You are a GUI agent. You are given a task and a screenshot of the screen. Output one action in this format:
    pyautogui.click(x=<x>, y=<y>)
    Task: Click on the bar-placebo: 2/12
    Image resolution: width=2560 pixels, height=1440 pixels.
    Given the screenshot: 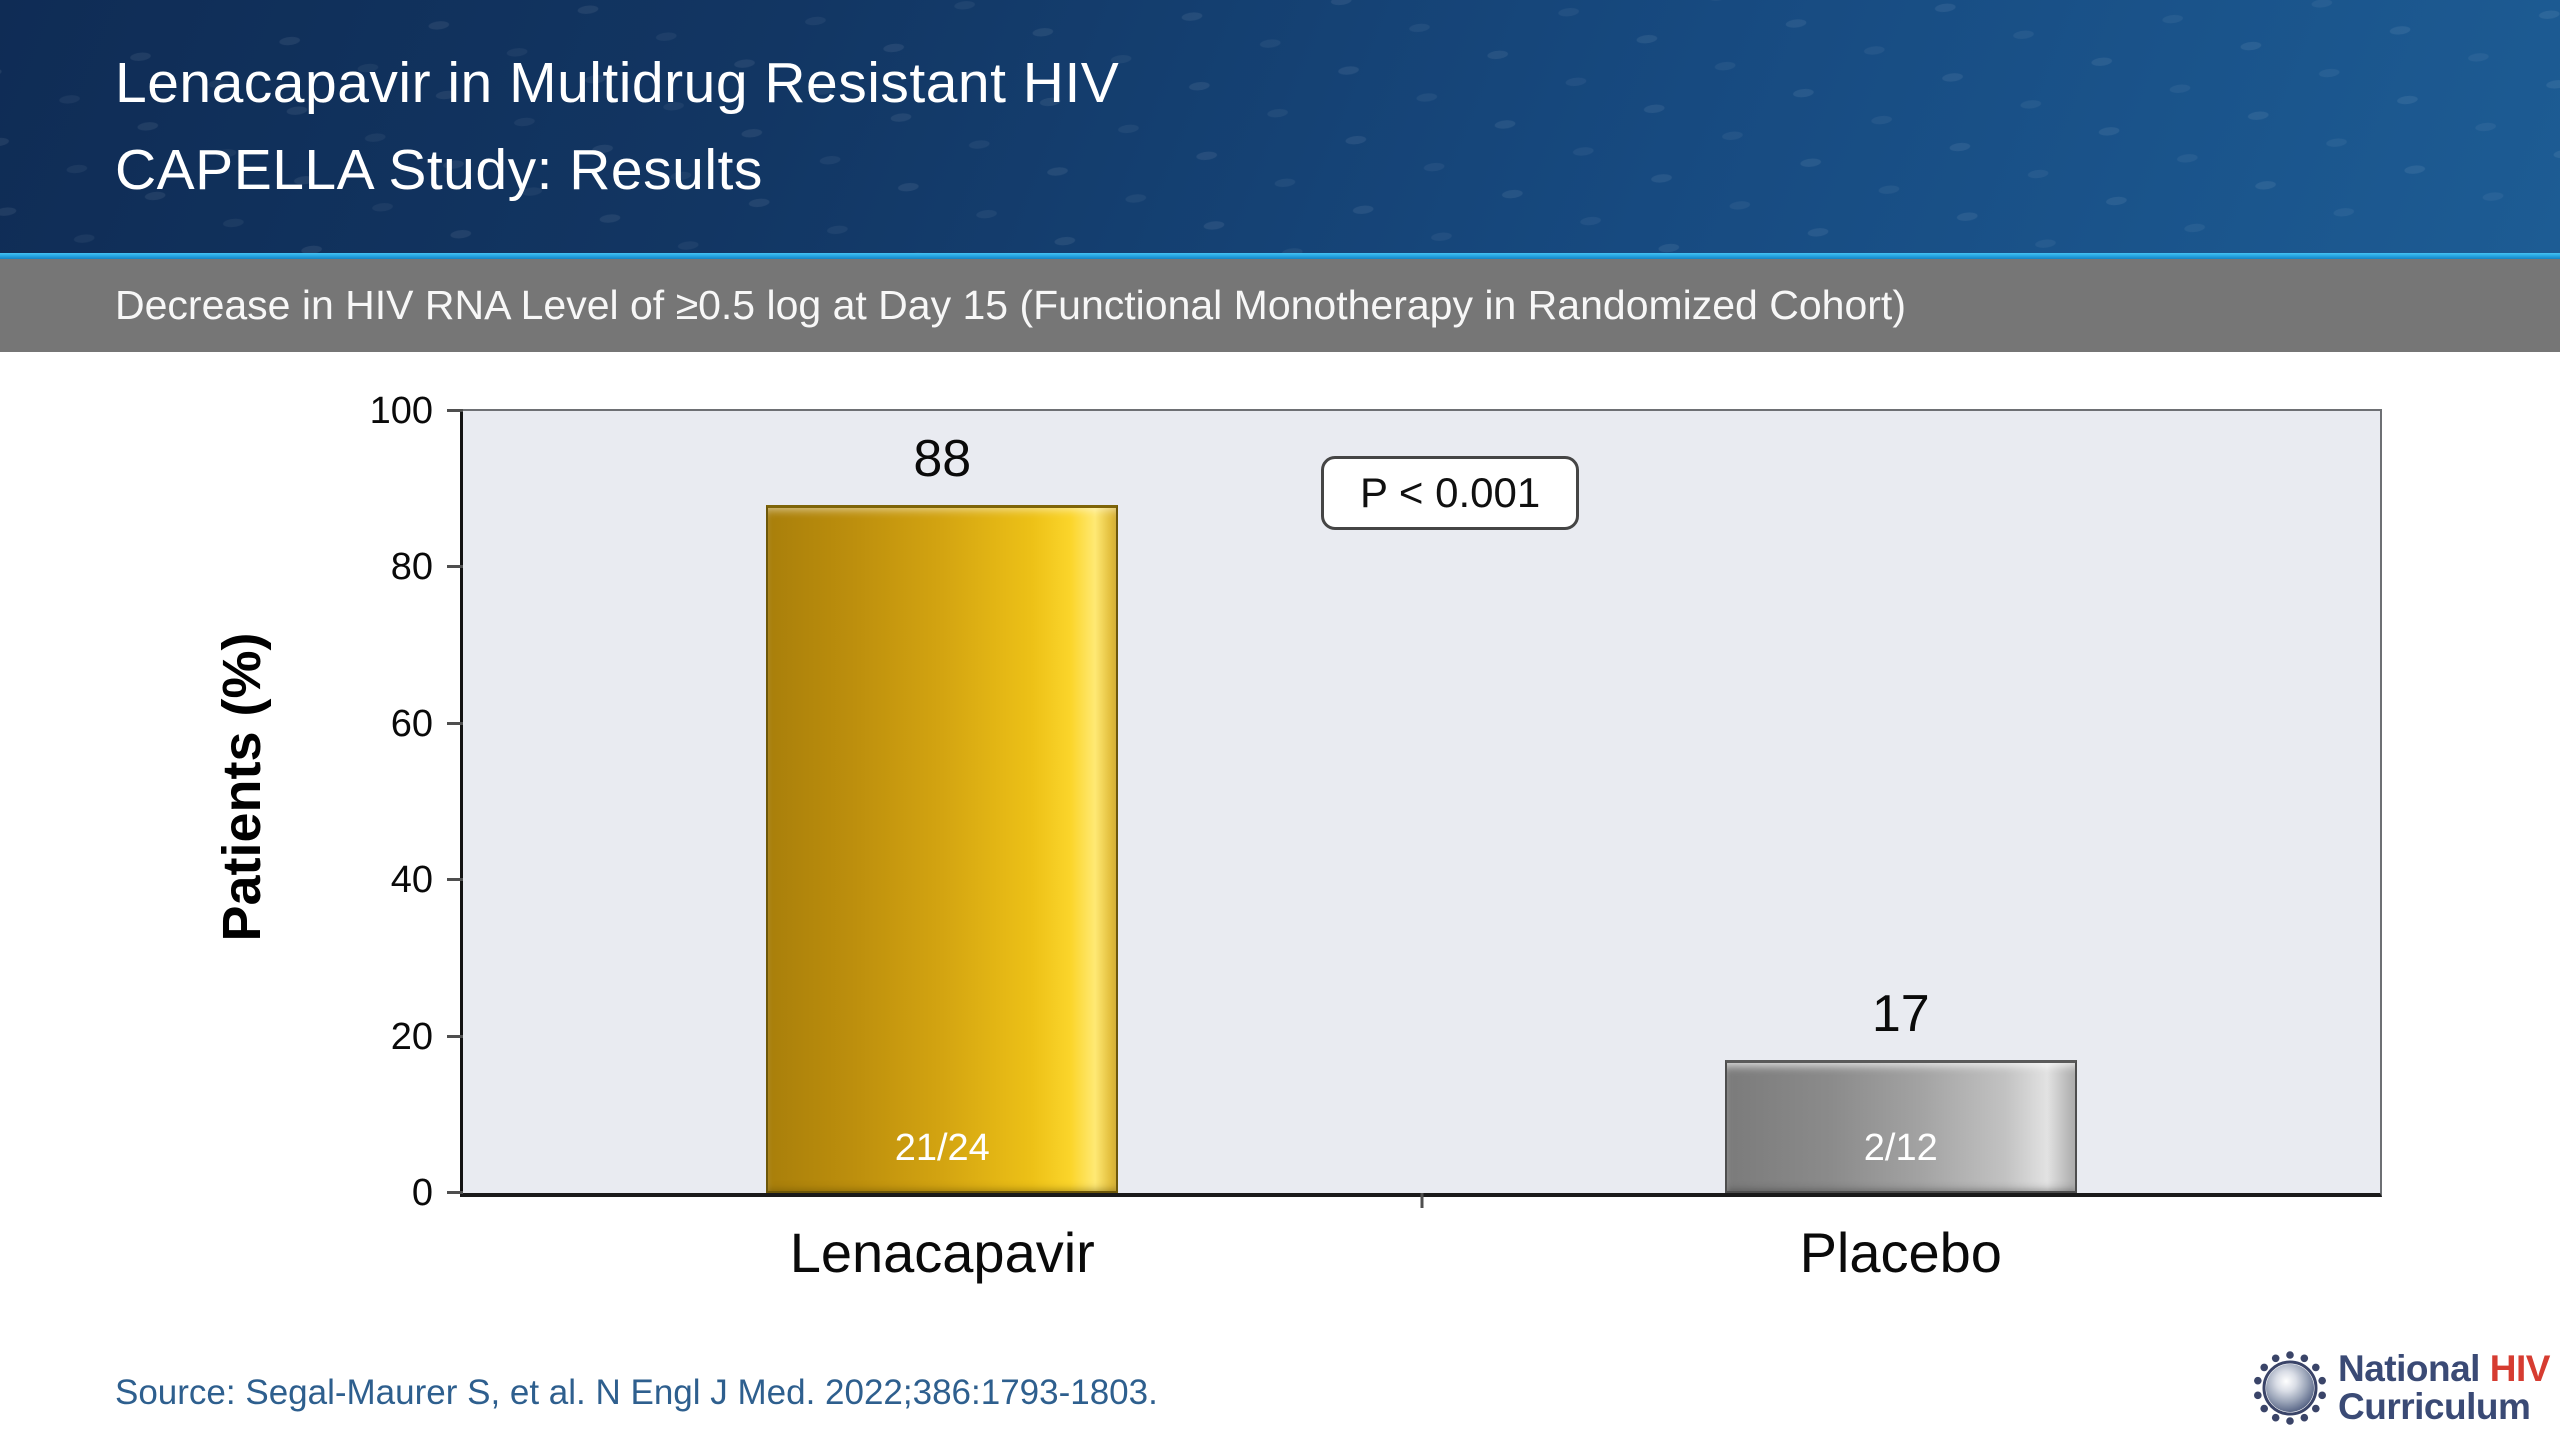 What is the action you would take?
    pyautogui.click(x=1900, y=1126)
    